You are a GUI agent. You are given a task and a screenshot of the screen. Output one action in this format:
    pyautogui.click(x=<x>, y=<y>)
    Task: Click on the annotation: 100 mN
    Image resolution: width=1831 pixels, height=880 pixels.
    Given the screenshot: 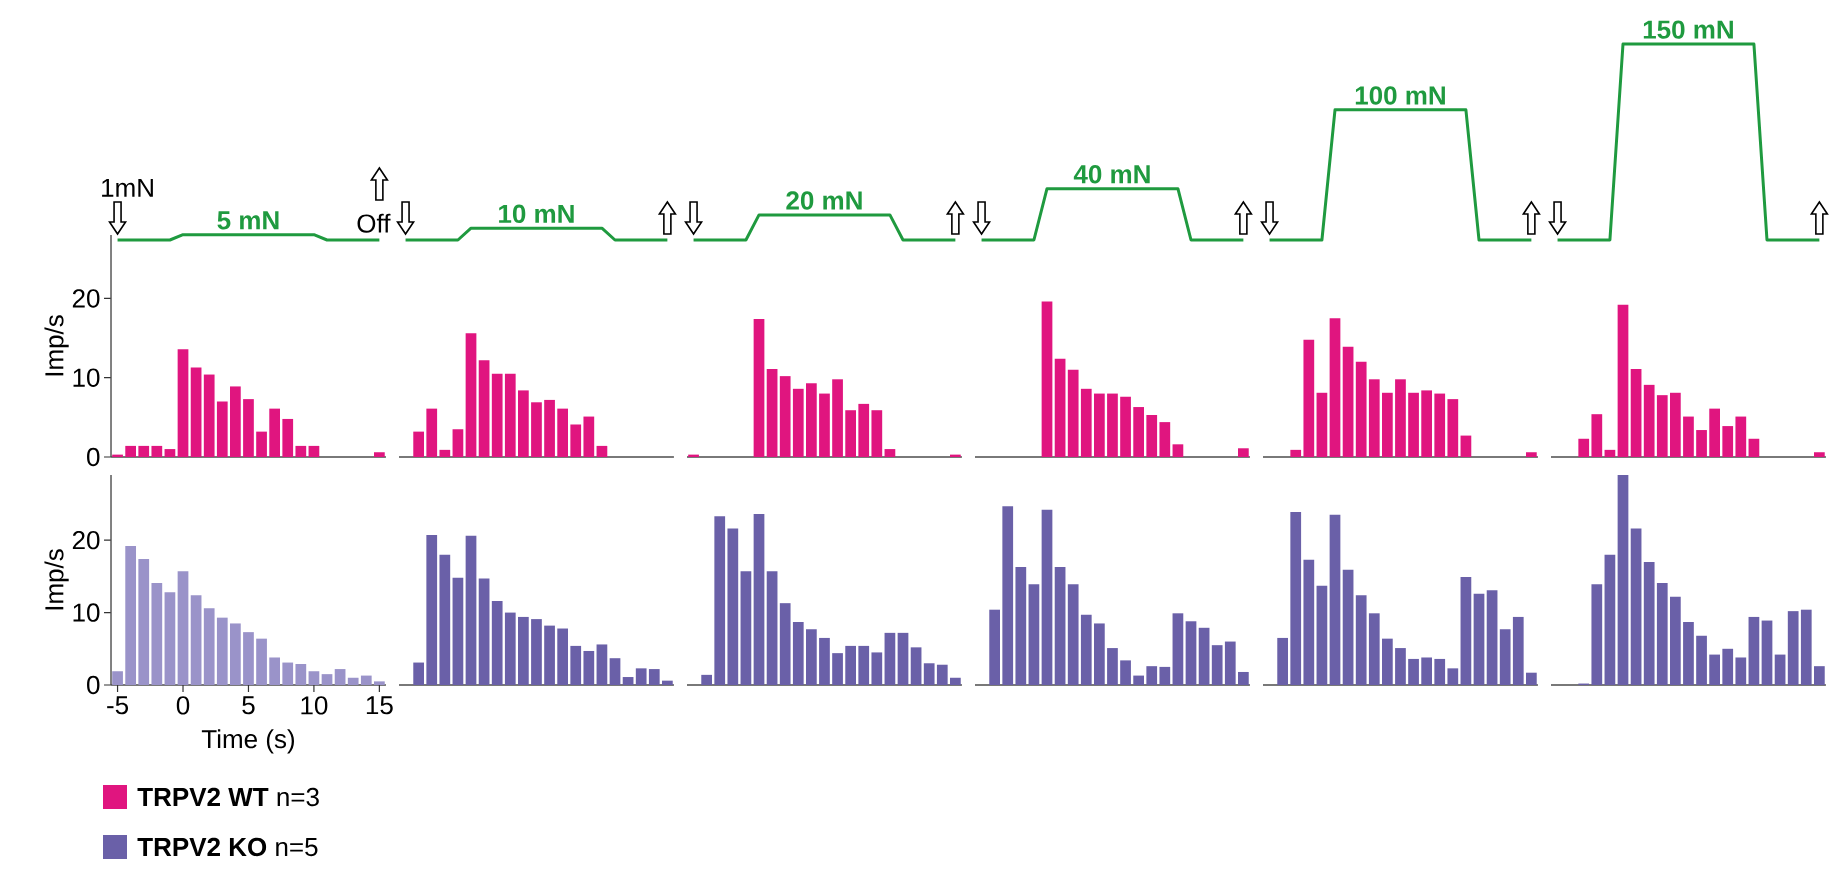 What is the action you would take?
    pyautogui.click(x=1400, y=95)
    